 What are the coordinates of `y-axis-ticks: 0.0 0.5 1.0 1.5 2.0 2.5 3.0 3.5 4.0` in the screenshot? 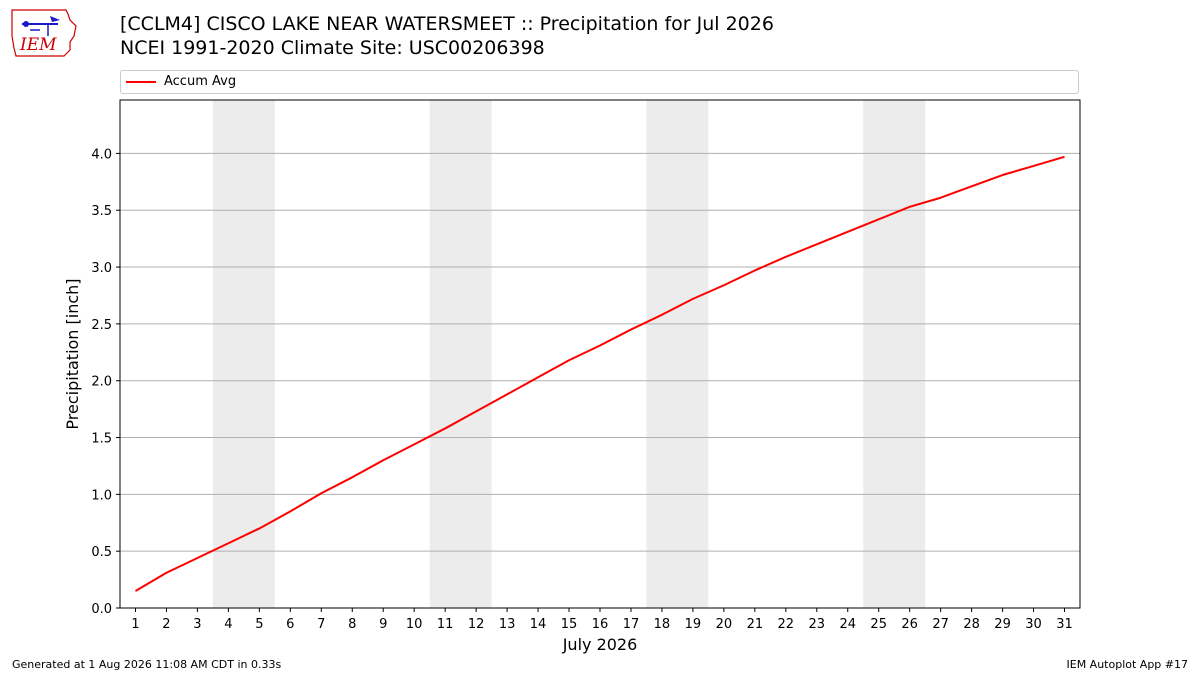 It's located at (105, 382).